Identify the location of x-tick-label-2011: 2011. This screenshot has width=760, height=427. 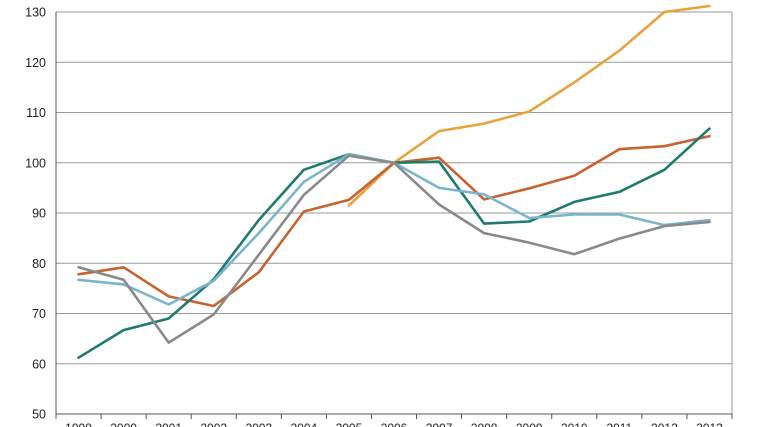
(619, 424).